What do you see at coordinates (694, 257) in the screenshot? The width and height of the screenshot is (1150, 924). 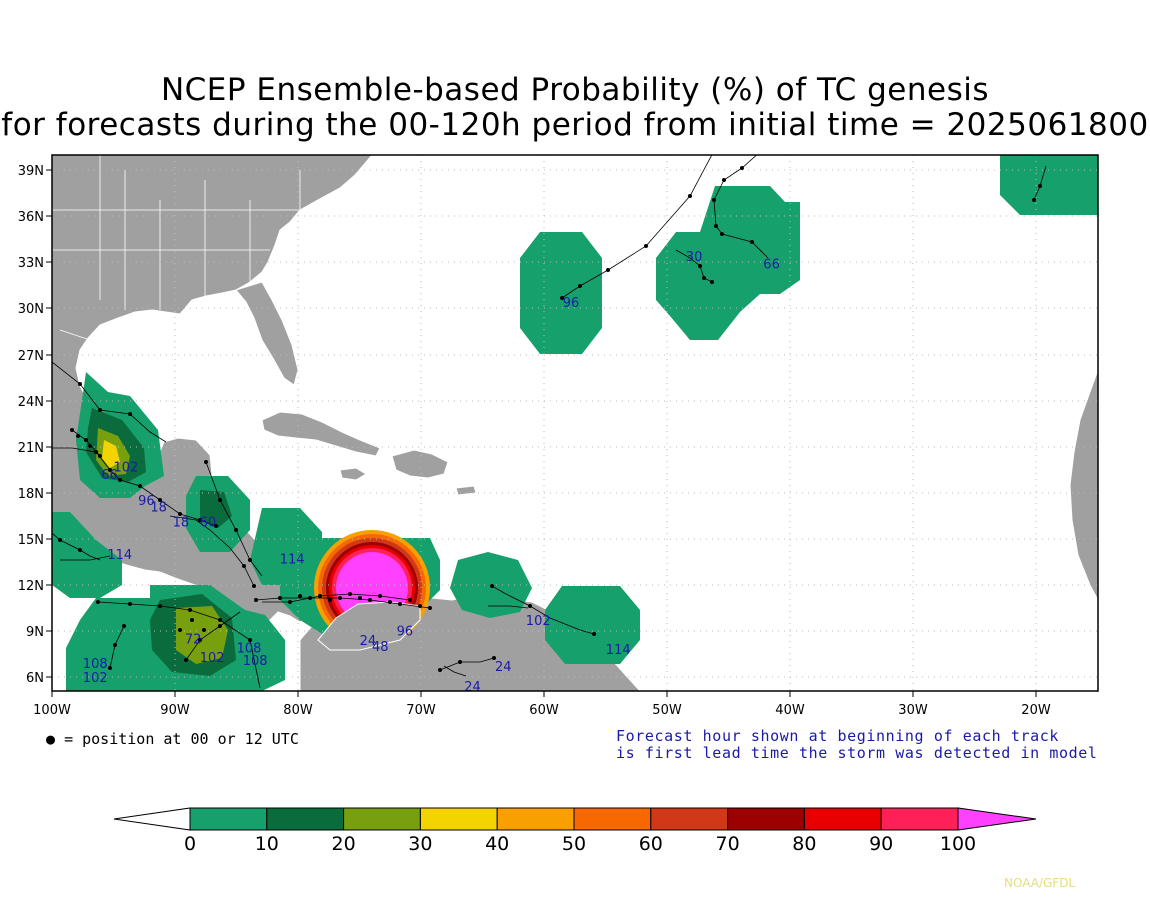 I see `track-label: 30` at bounding box center [694, 257].